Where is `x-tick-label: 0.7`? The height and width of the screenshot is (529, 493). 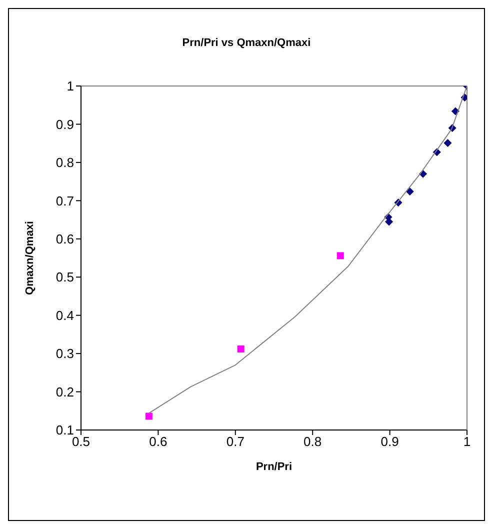
x-tick-label: 0.7 is located at coordinates (235, 442).